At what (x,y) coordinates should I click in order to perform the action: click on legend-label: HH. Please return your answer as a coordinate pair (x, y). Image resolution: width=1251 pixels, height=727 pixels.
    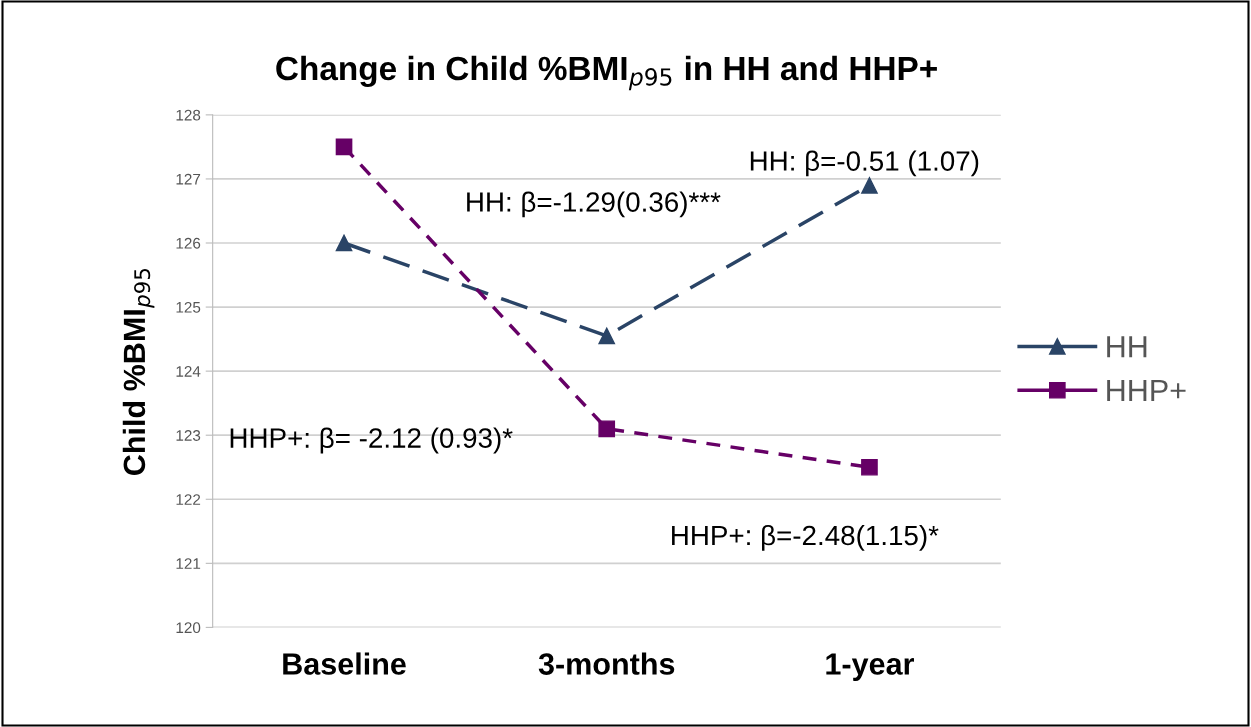
    Looking at the image, I should click on (1127, 347).